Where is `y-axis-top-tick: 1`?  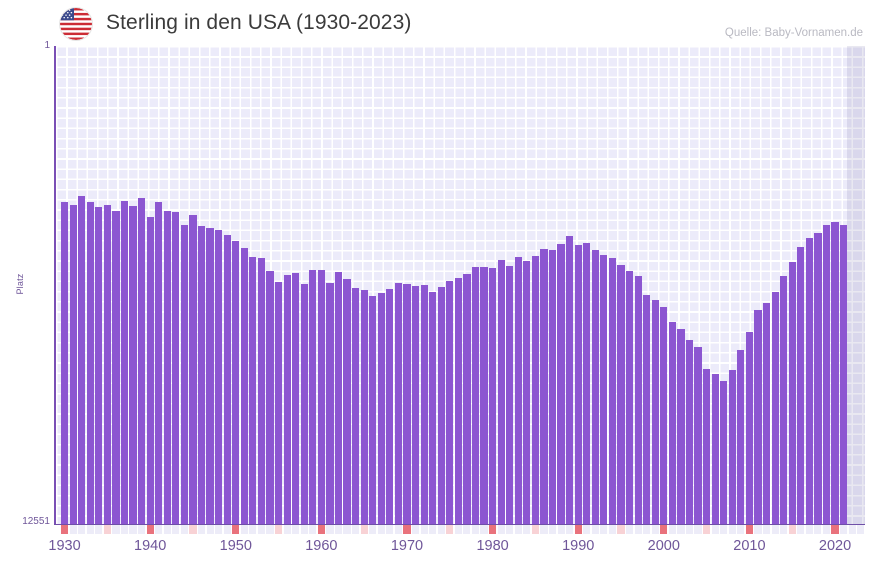 y-axis-top-tick: 1 is located at coordinates (47, 45).